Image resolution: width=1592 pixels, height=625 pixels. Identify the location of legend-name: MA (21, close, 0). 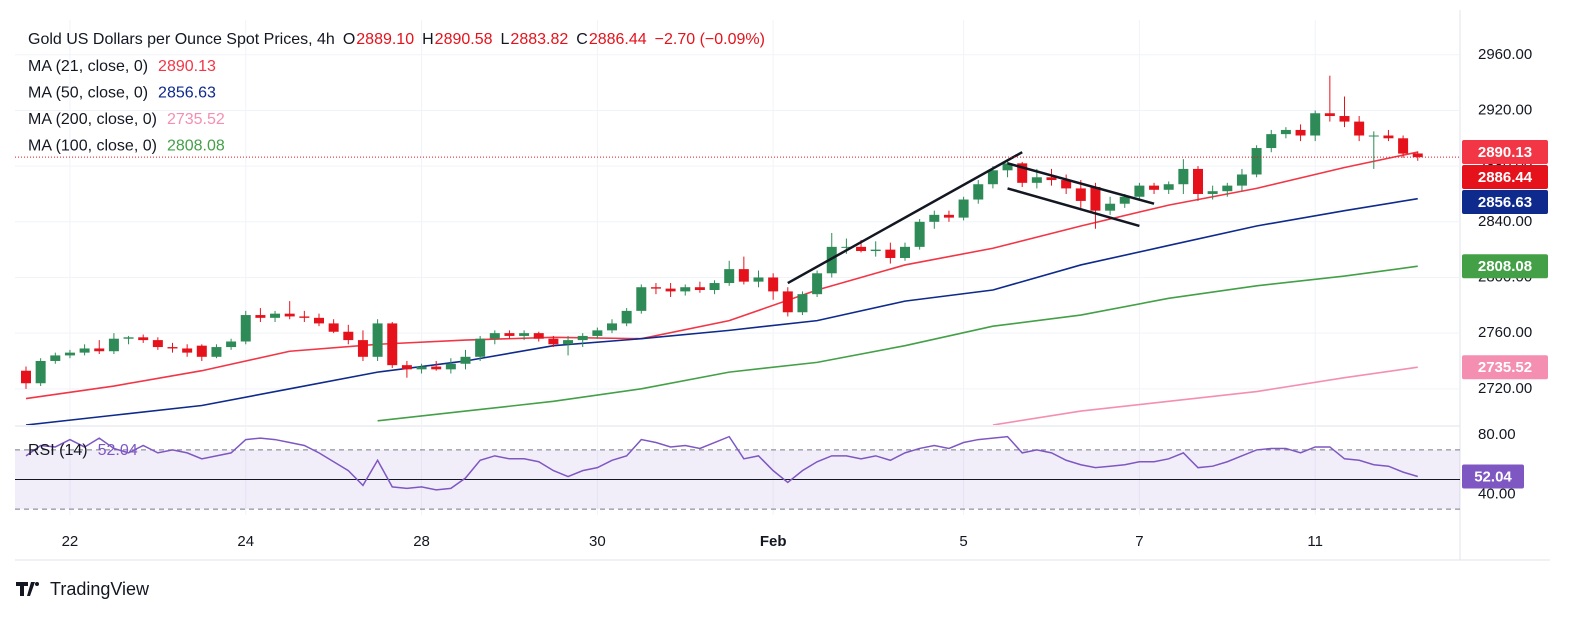
(88, 66).